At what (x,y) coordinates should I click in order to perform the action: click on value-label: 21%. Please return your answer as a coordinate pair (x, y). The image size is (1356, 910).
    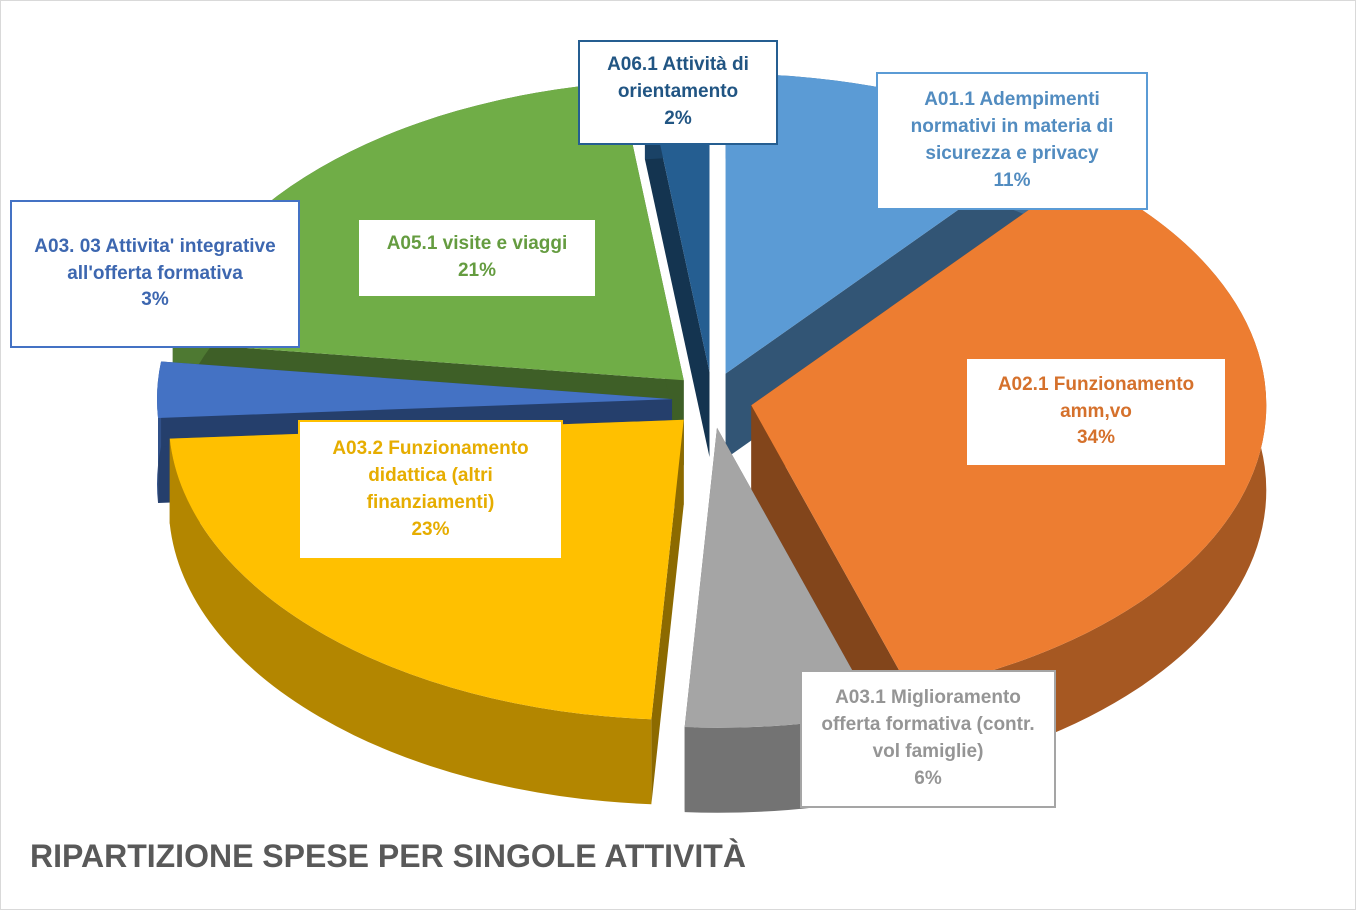
    Looking at the image, I should click on (477, 270).